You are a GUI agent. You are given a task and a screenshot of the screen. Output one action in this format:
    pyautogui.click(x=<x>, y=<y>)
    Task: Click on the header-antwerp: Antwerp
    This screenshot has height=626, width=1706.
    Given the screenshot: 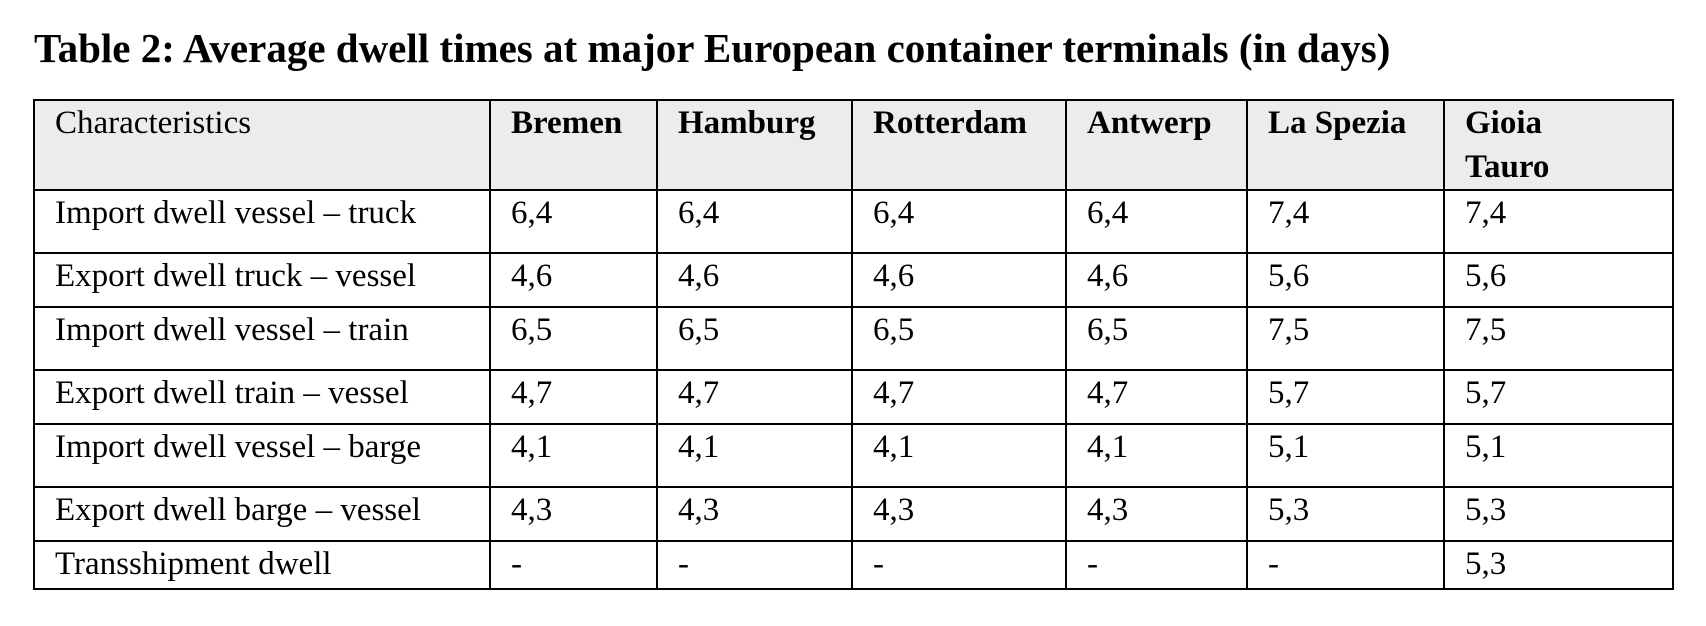 What is the action you would take?
    pyautogui.click(x=1156, y=145)
    